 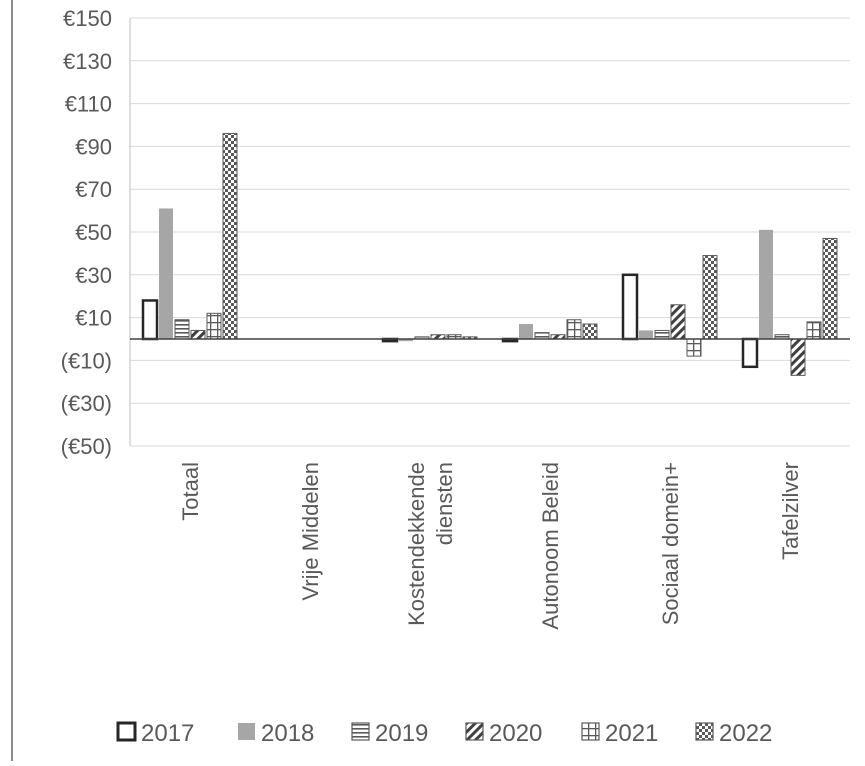 What do you see at coordinates (416, 544) in the screenshot?
I see `x-tick-label: Kostendekkende` at bounding box center [416, 544].